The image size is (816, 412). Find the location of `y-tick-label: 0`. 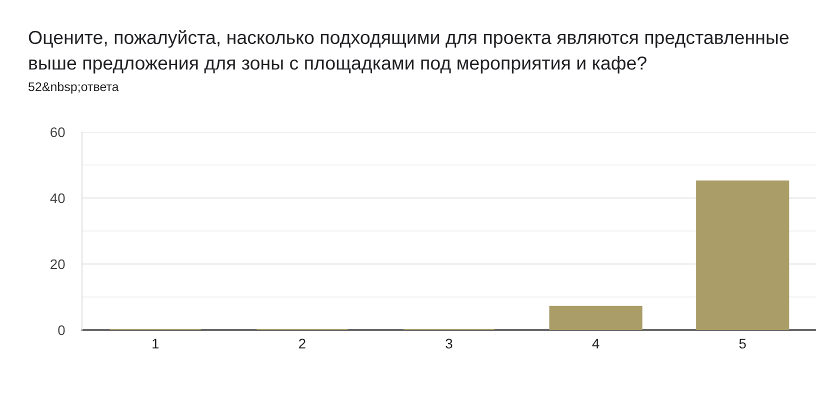

y-tick-label: 0 is located at coordinates (61, 330).